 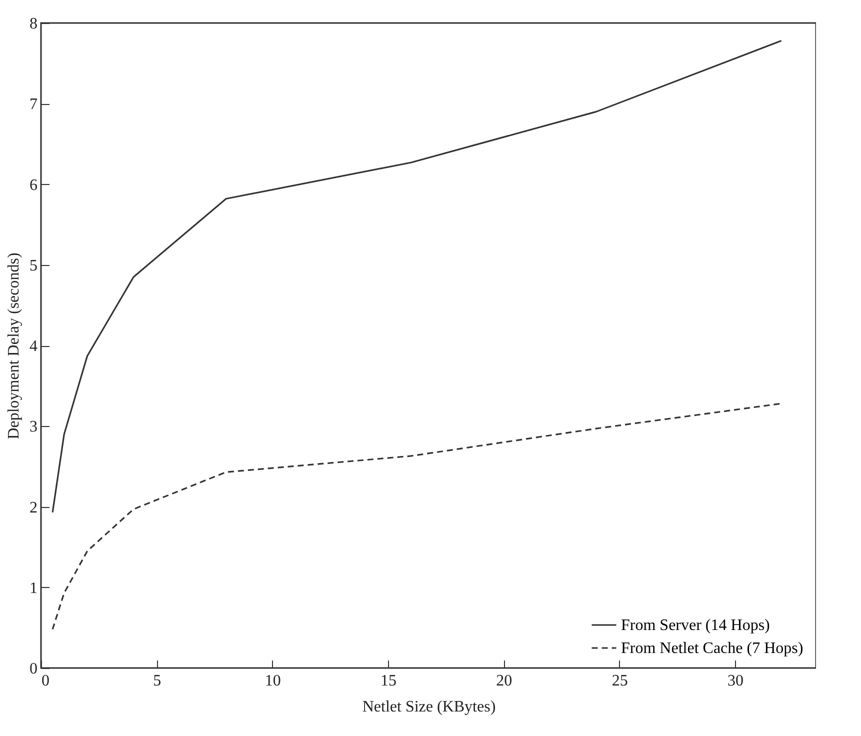 I want to click on y-tick-label: 8, so click(x=34, y=24).